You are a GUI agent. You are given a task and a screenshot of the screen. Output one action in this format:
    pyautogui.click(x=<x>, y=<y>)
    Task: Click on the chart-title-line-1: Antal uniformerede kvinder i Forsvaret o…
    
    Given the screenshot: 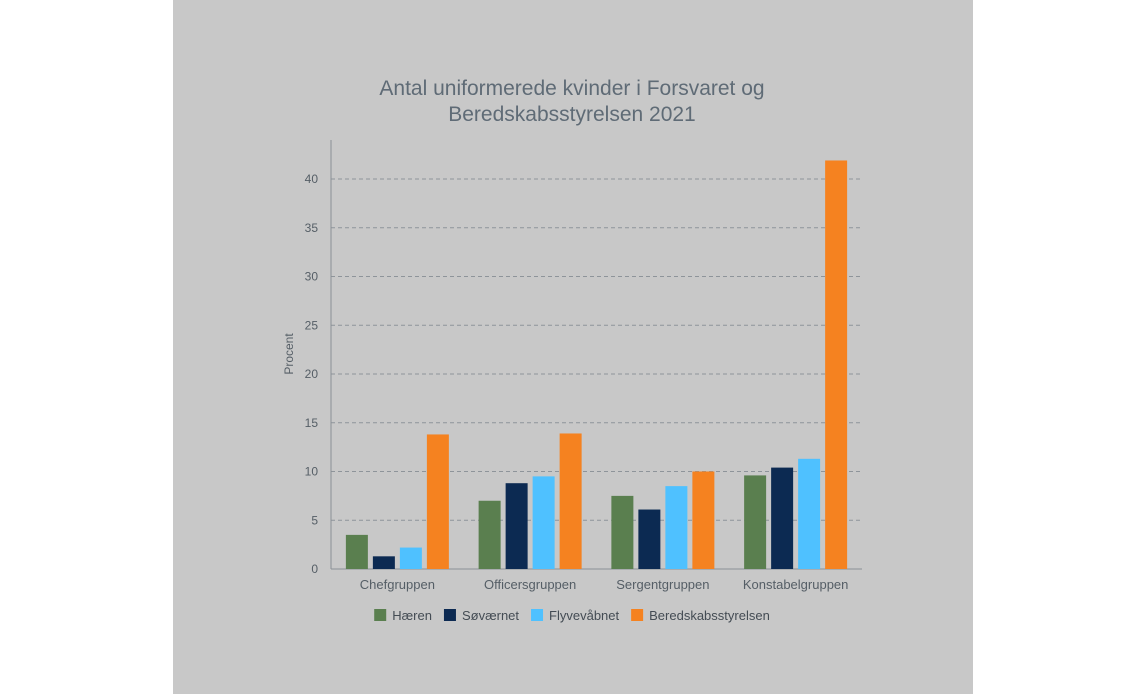 What is the action you would take?
    pyautogui.click(x=571, y=88)
    